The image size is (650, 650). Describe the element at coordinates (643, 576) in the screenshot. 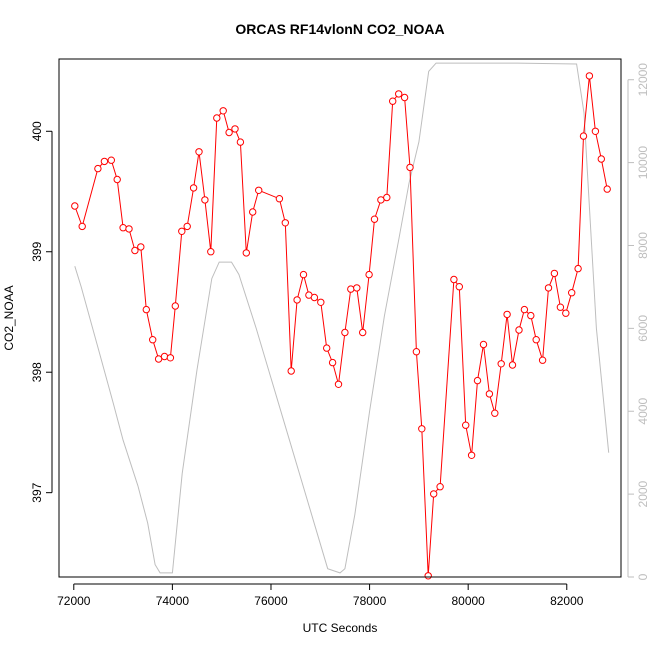

I see `y2-tick-label: 0` at that location.